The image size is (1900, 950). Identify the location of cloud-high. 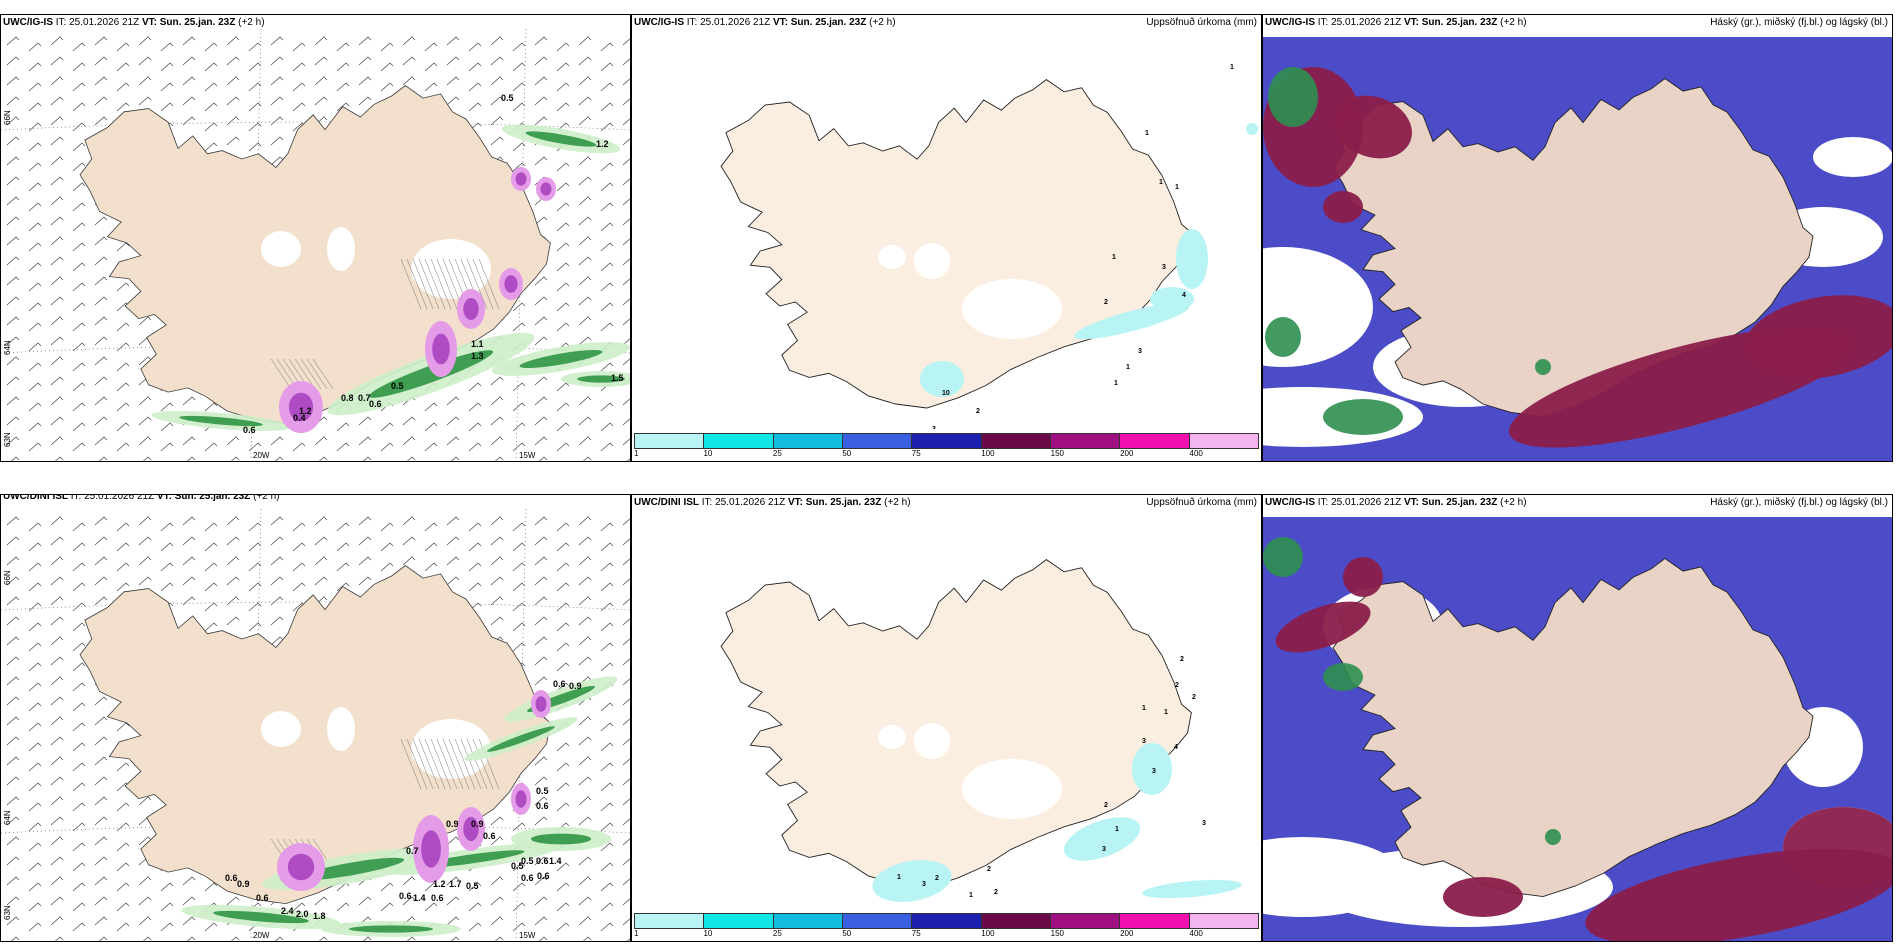
(1343, 207).